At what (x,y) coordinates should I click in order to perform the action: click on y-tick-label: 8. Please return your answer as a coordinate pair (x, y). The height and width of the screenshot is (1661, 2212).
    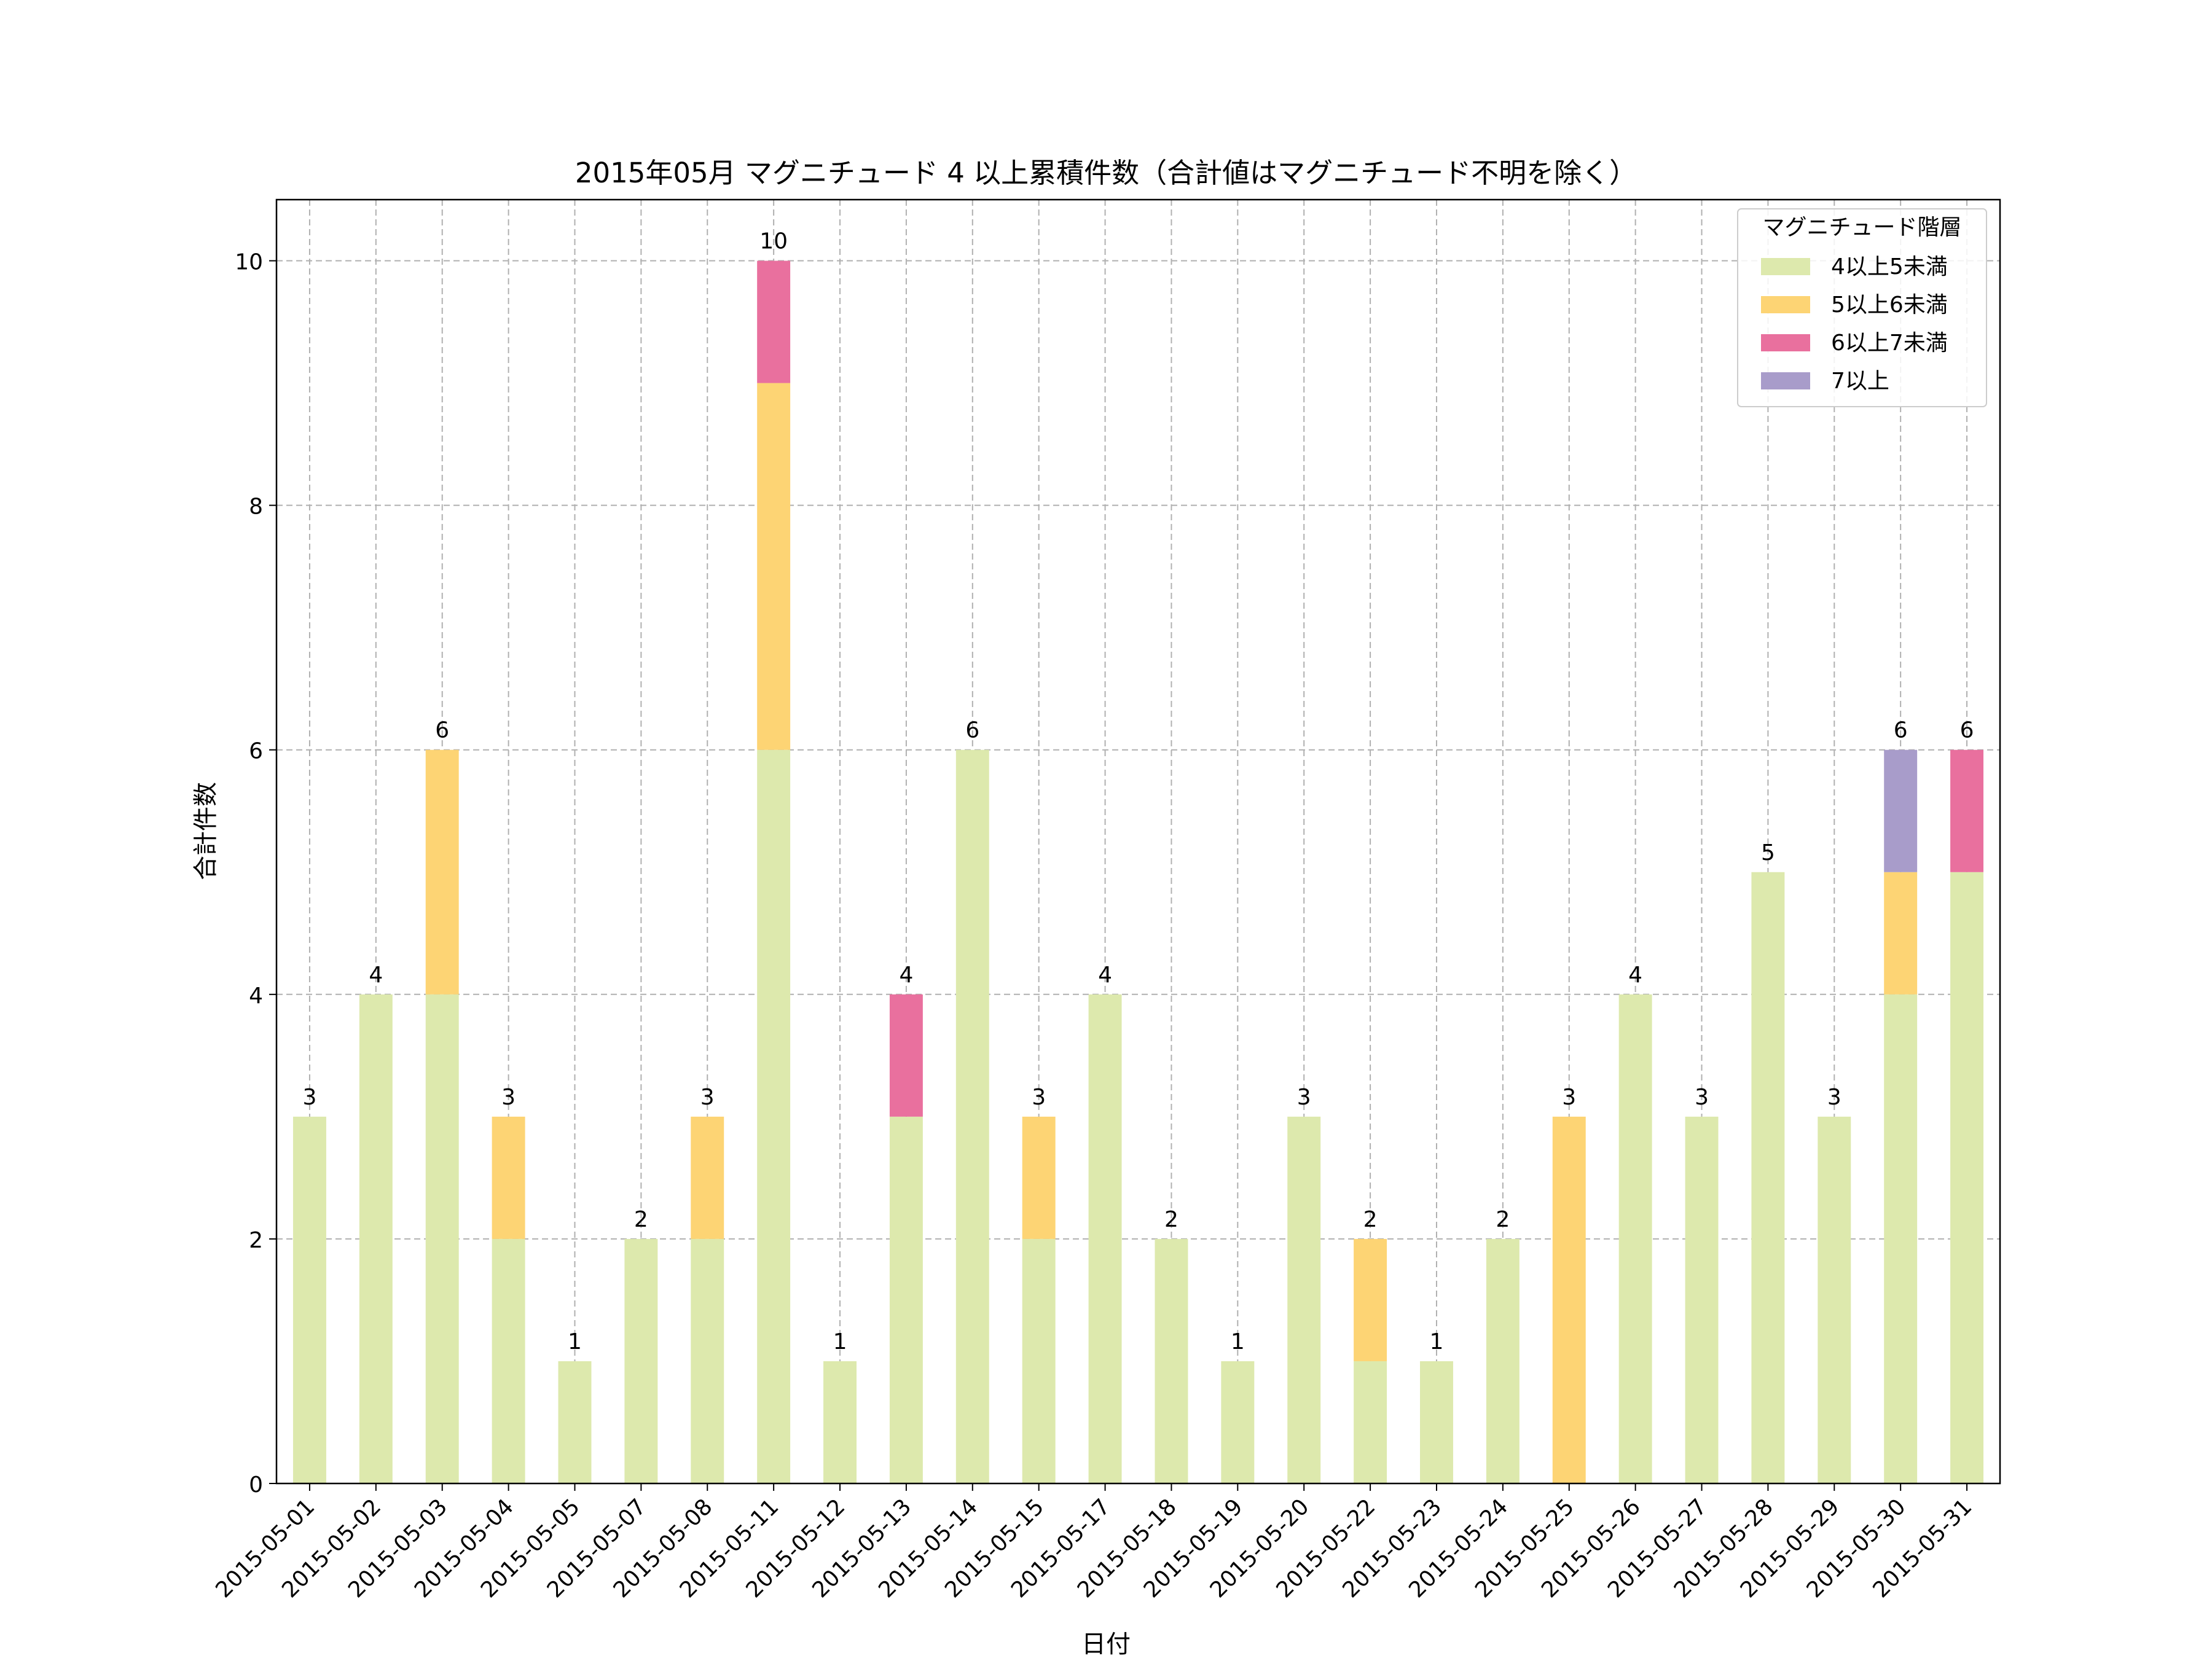
    Looking at the image, I should click on (256, 507).